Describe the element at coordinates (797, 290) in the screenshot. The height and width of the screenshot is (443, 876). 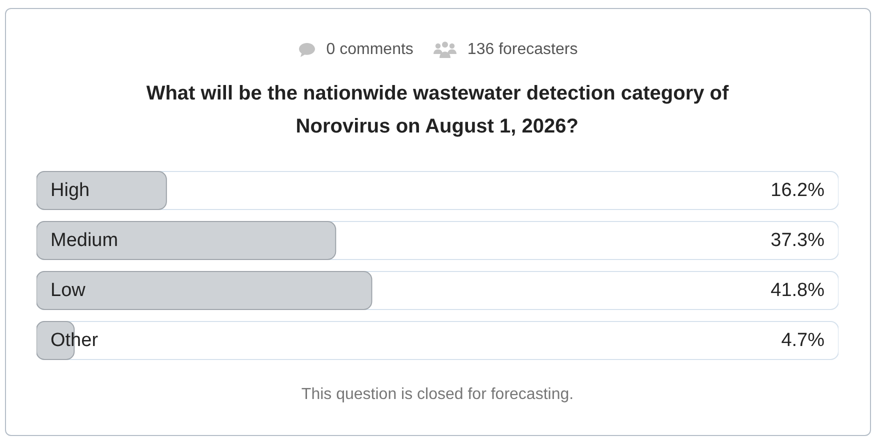
I see `data-label: 41.8%` at that location.